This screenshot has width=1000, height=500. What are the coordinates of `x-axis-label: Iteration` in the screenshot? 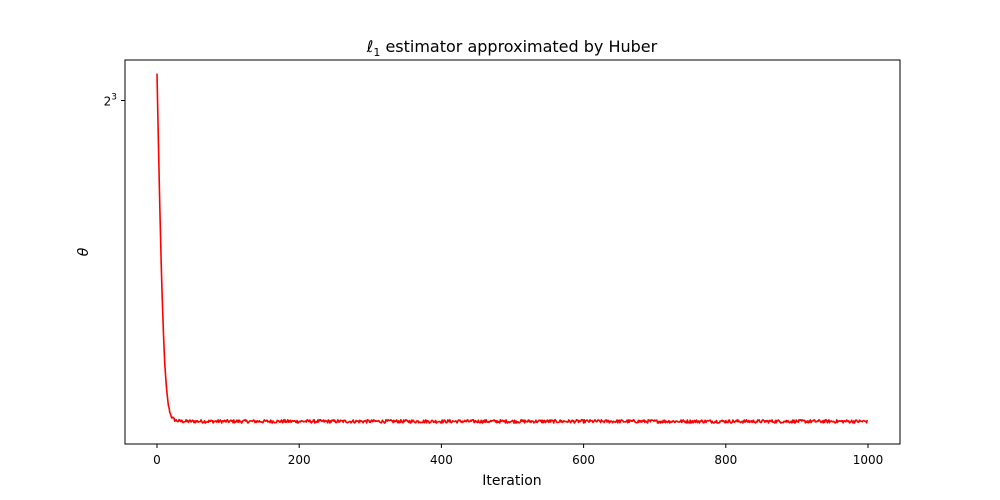 It's located at (511, 481).